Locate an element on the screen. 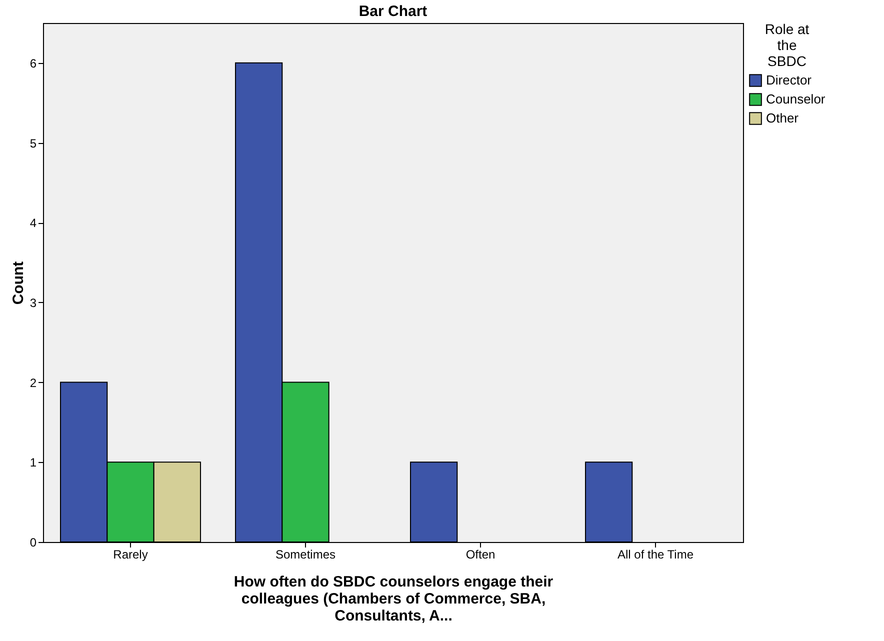 Image resolution: width=884 pixels, height=641 pixels. legend-label: Director is located at coordinates (789, 80).